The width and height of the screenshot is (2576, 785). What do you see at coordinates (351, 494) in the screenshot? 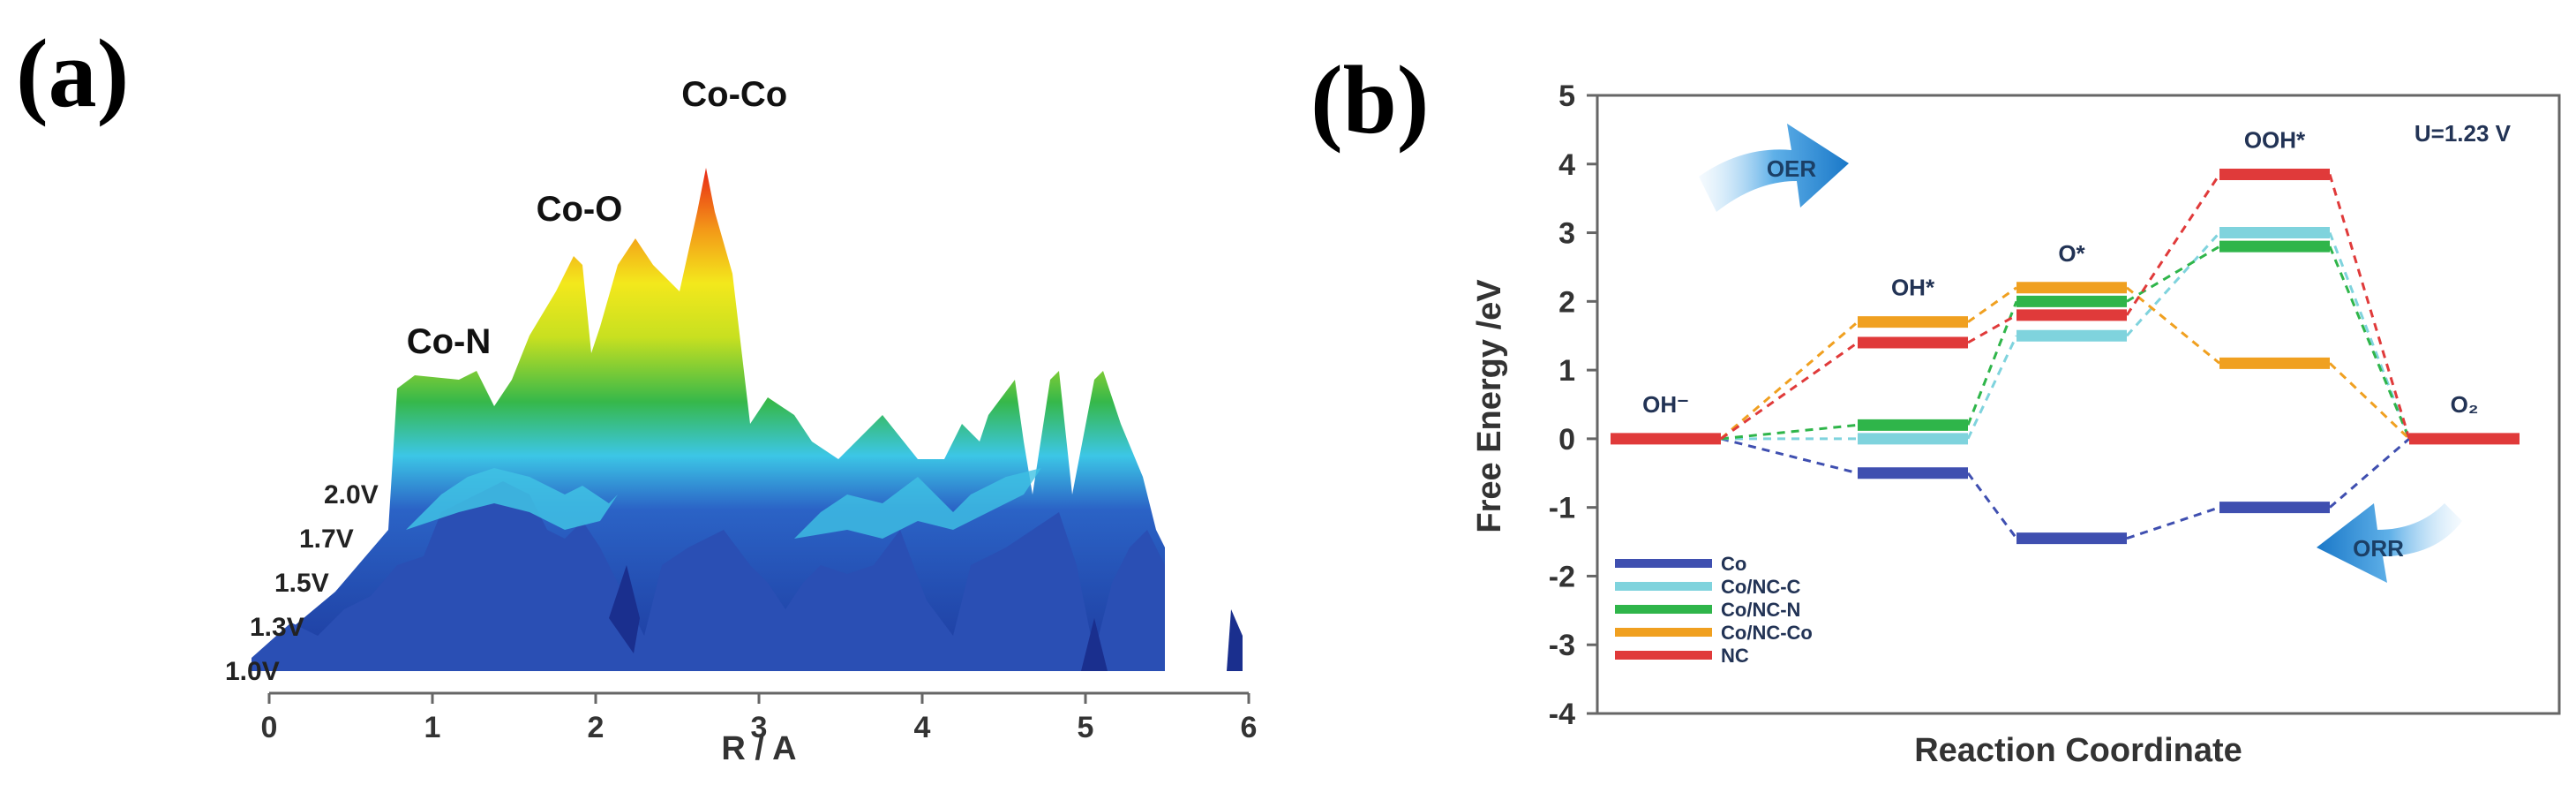
I see `voltage-label: 2.0V` at bounding box center [351, 494].